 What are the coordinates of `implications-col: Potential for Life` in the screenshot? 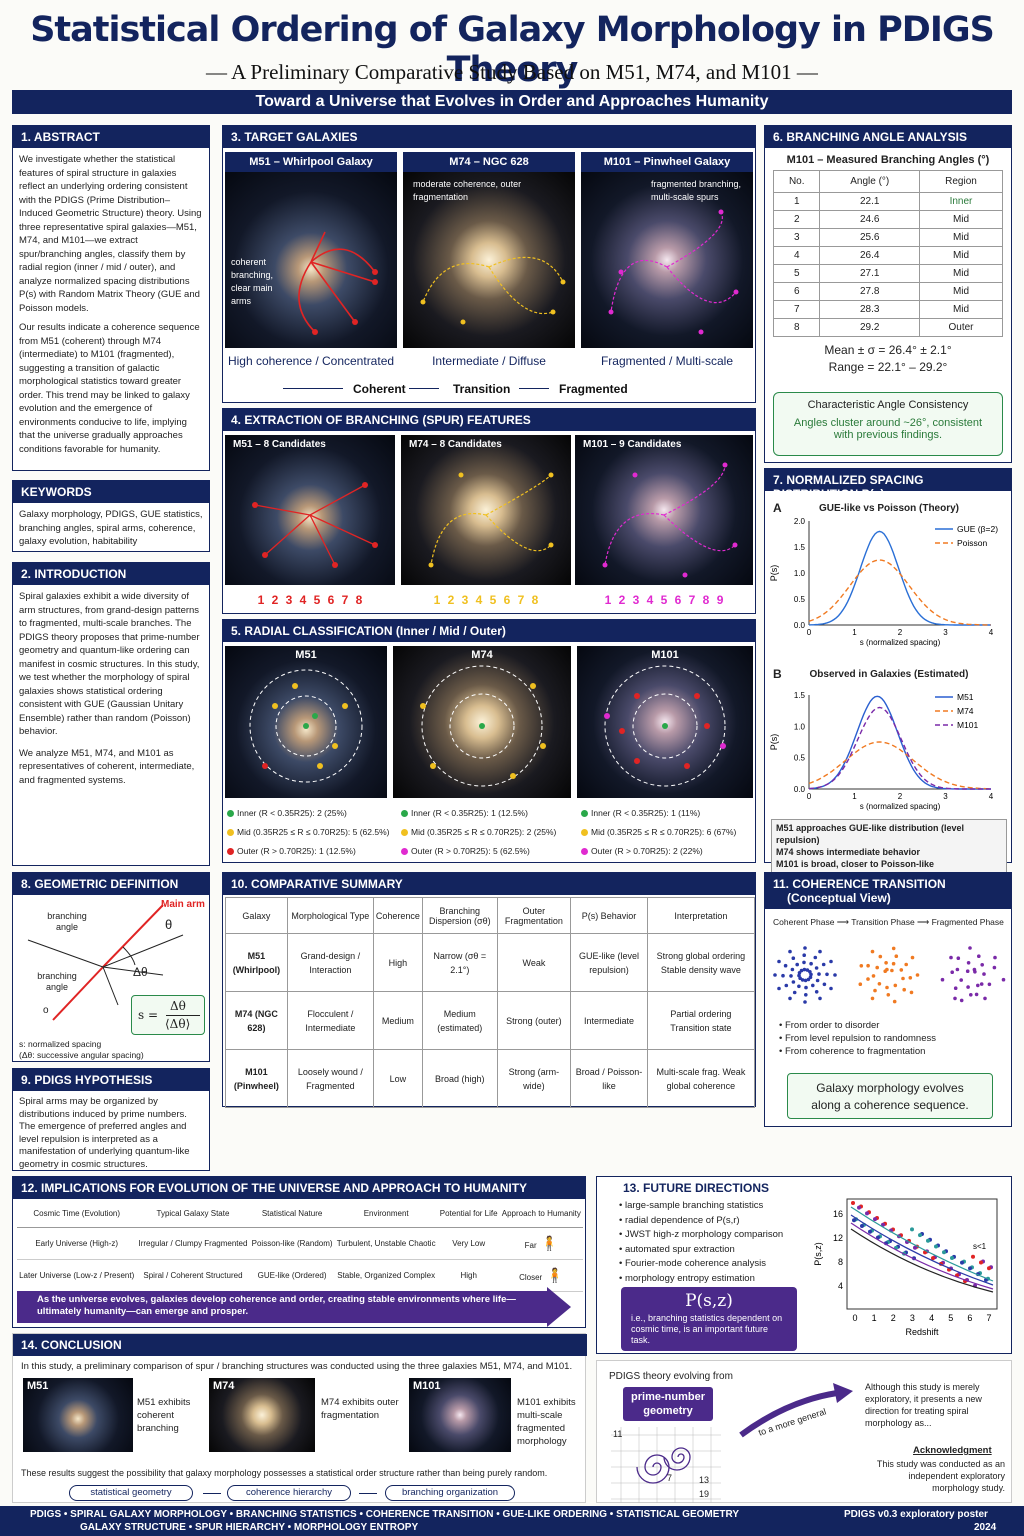 It's located at (468, 1214).